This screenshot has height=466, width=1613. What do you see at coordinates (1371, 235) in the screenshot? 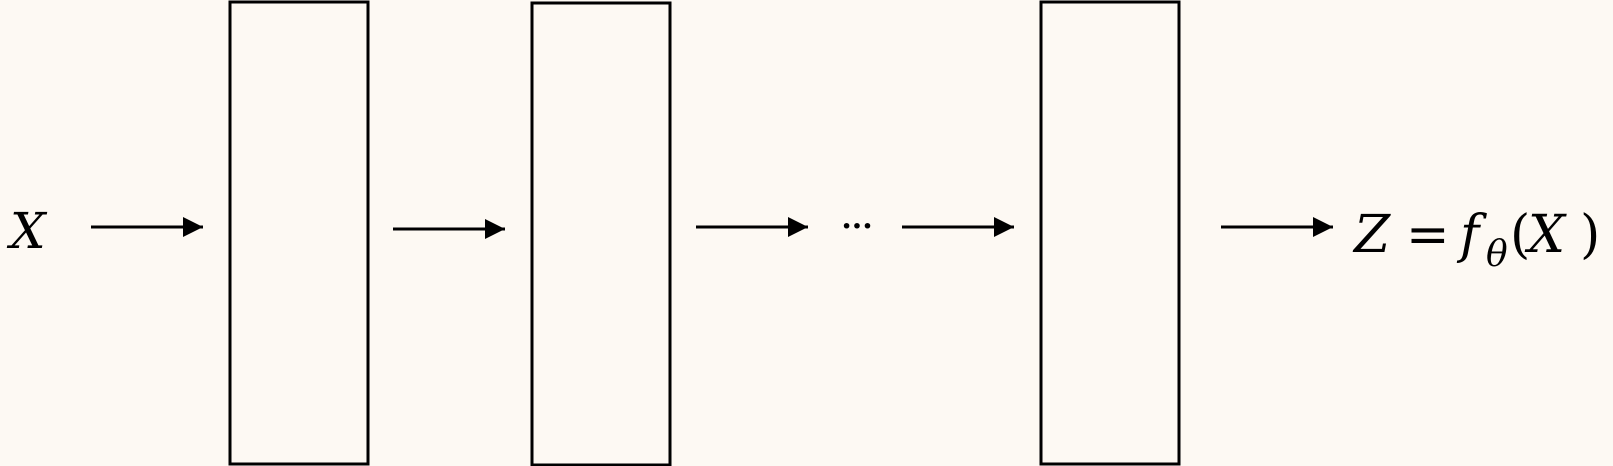
I see `output-var: Z` at bounding box center [1371, 235].